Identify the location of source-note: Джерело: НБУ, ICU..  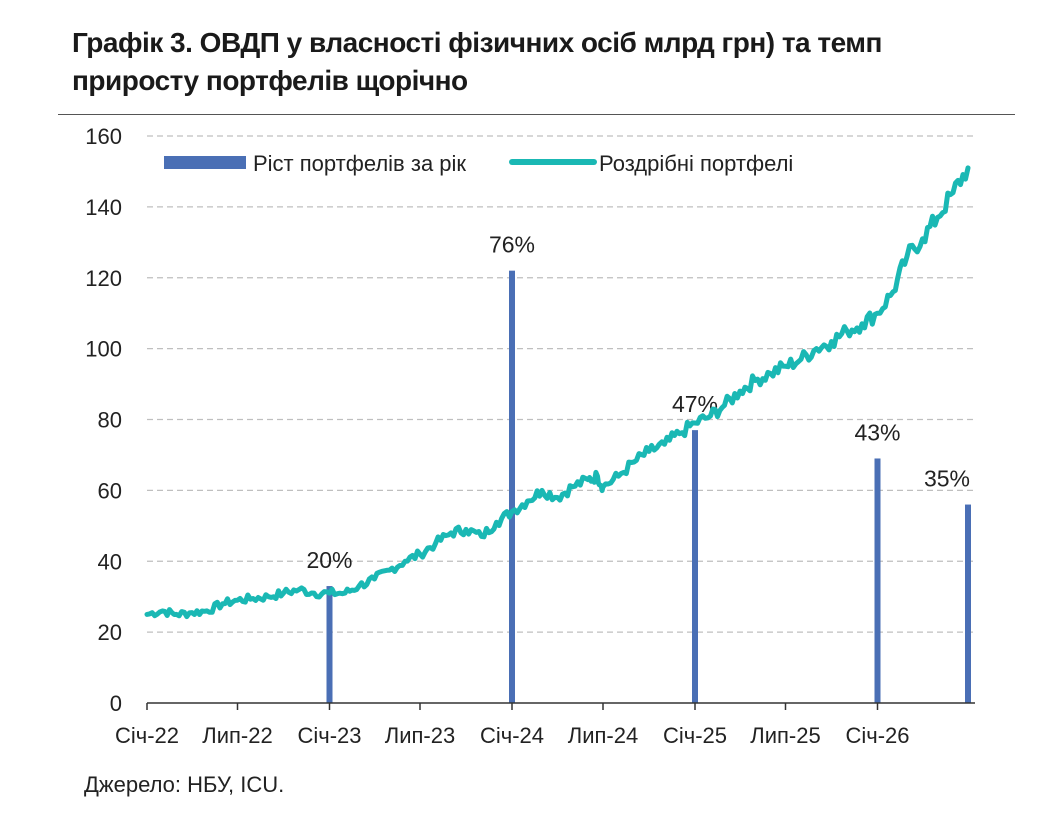
(184, 784).